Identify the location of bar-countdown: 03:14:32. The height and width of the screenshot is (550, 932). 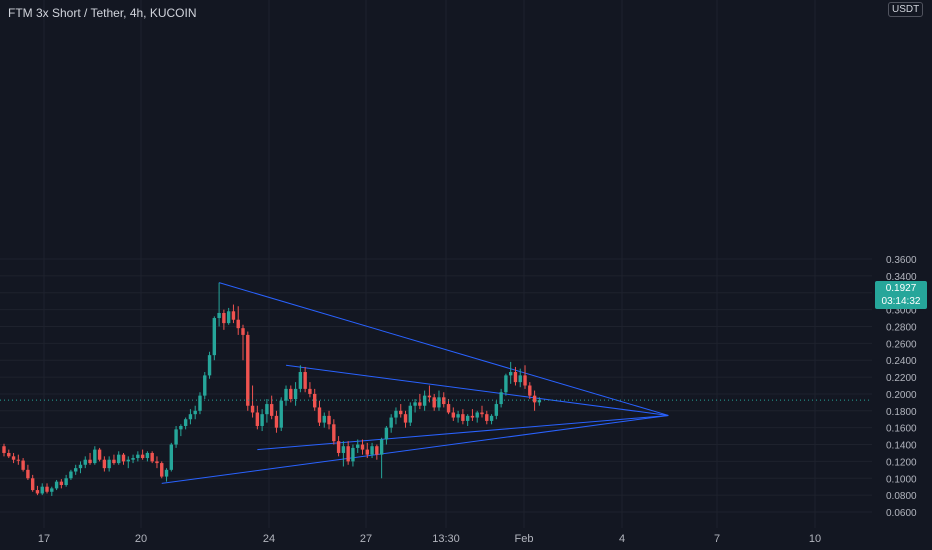
(901, 301).